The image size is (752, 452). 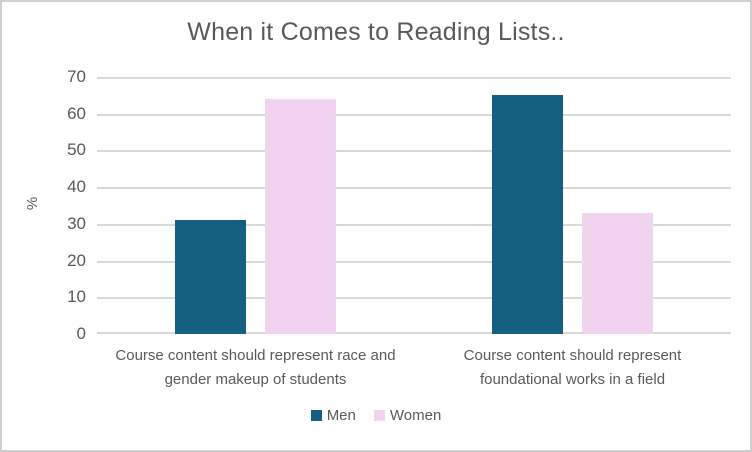 I want to click on legend-item-men: Men, so click(x=333, y=415).